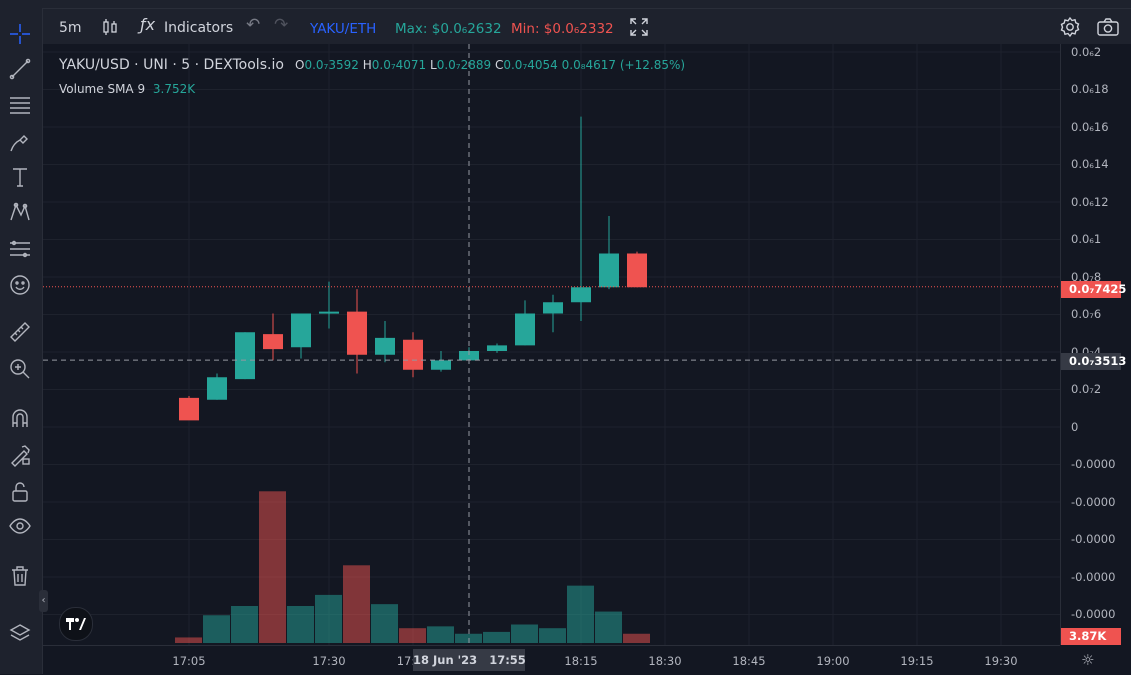  What do you see at coordinates (1093, 289) in the screenshot?
I see `last-price-badge: 0.0₇7425` at bounding box center [1093, 289].